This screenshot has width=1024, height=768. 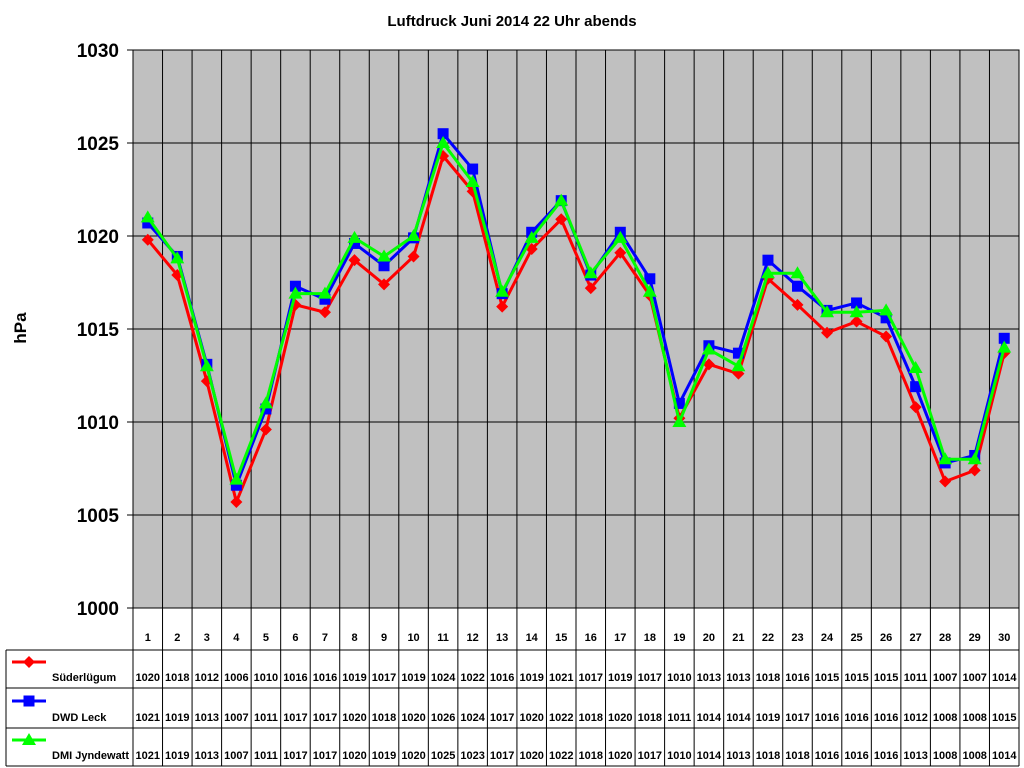 What do you see at coordinates (473, 638) in the screenshot?
I see `x-tick-label: 12` at bounding box center [473, 638].